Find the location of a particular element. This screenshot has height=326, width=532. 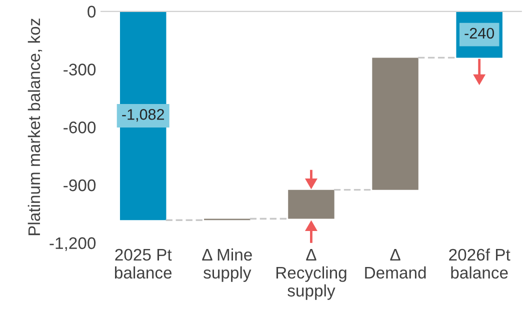

y-tick-label: -900 is located at coordinates (80, 185).